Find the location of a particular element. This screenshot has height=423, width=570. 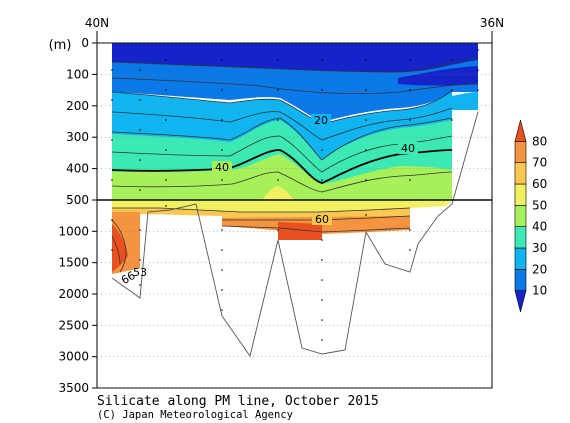

colorbar-label-7: 80 is located at coordinates (539, 141).